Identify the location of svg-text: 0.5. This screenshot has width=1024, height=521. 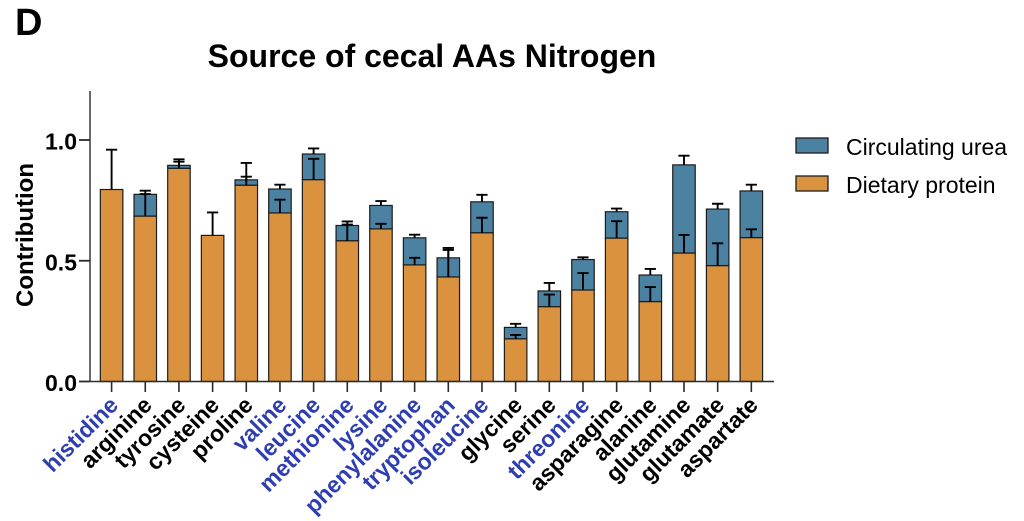
(61, 262).